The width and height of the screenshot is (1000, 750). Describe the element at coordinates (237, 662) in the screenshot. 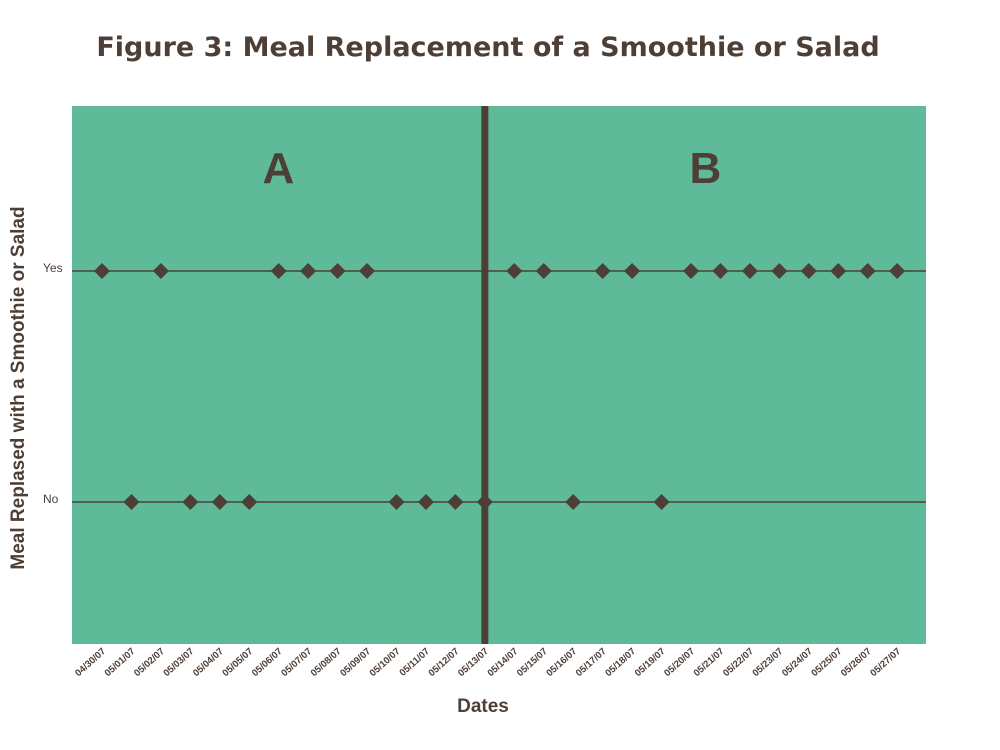

I see `x-tick-label: 05/05/07` at that location.